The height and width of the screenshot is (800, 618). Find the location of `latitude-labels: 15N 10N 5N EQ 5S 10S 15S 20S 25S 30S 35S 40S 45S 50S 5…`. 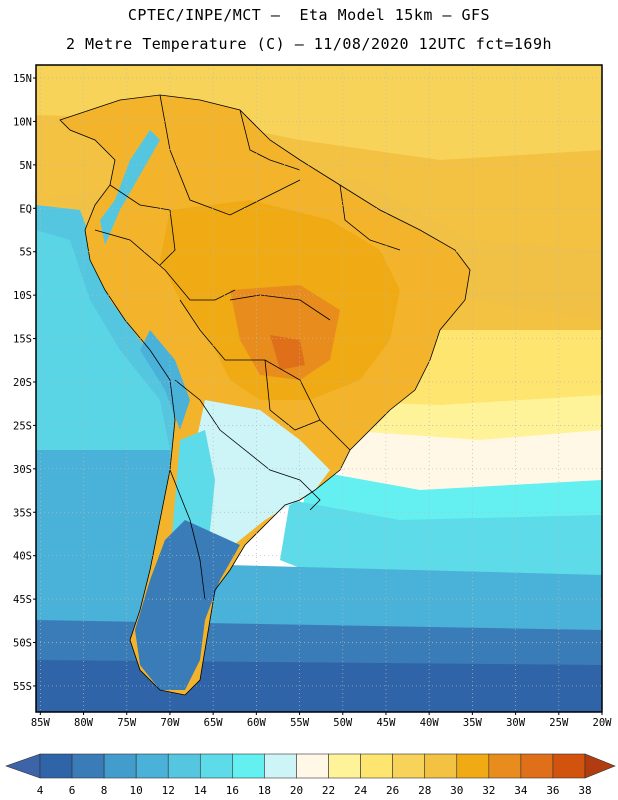

latitude-labels: 15N 10N 5N EQ 5S 10S 15S 20S 25S 30S 35S 40S 45S 50S 5… is located at coordinates (24, 383).